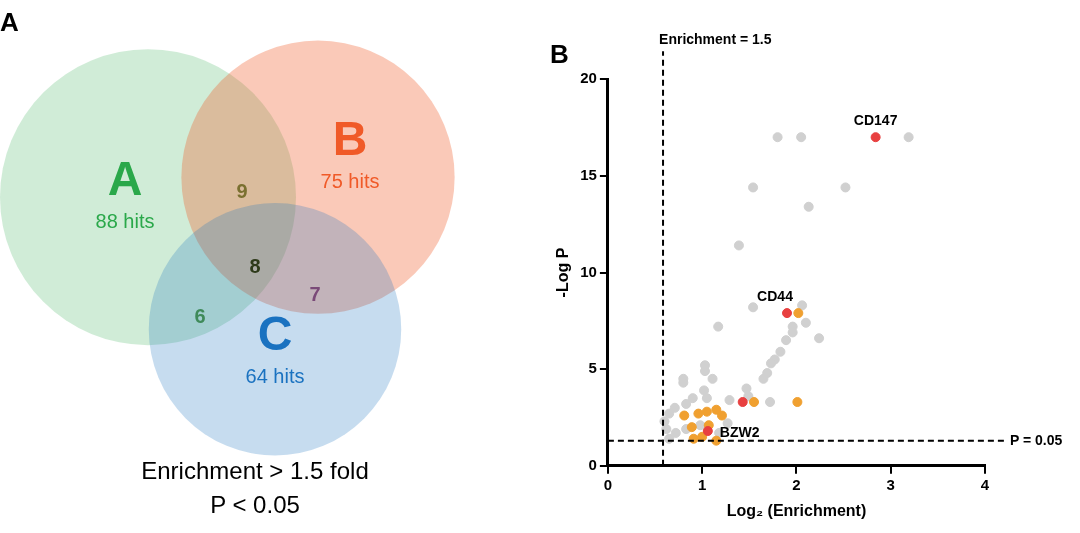 Image resolution: width=1080 pixels, height=533 pixels. Describe the element at coordinates (588, 174) in the screenshot. I see `y-tick-label: 15` at that location.